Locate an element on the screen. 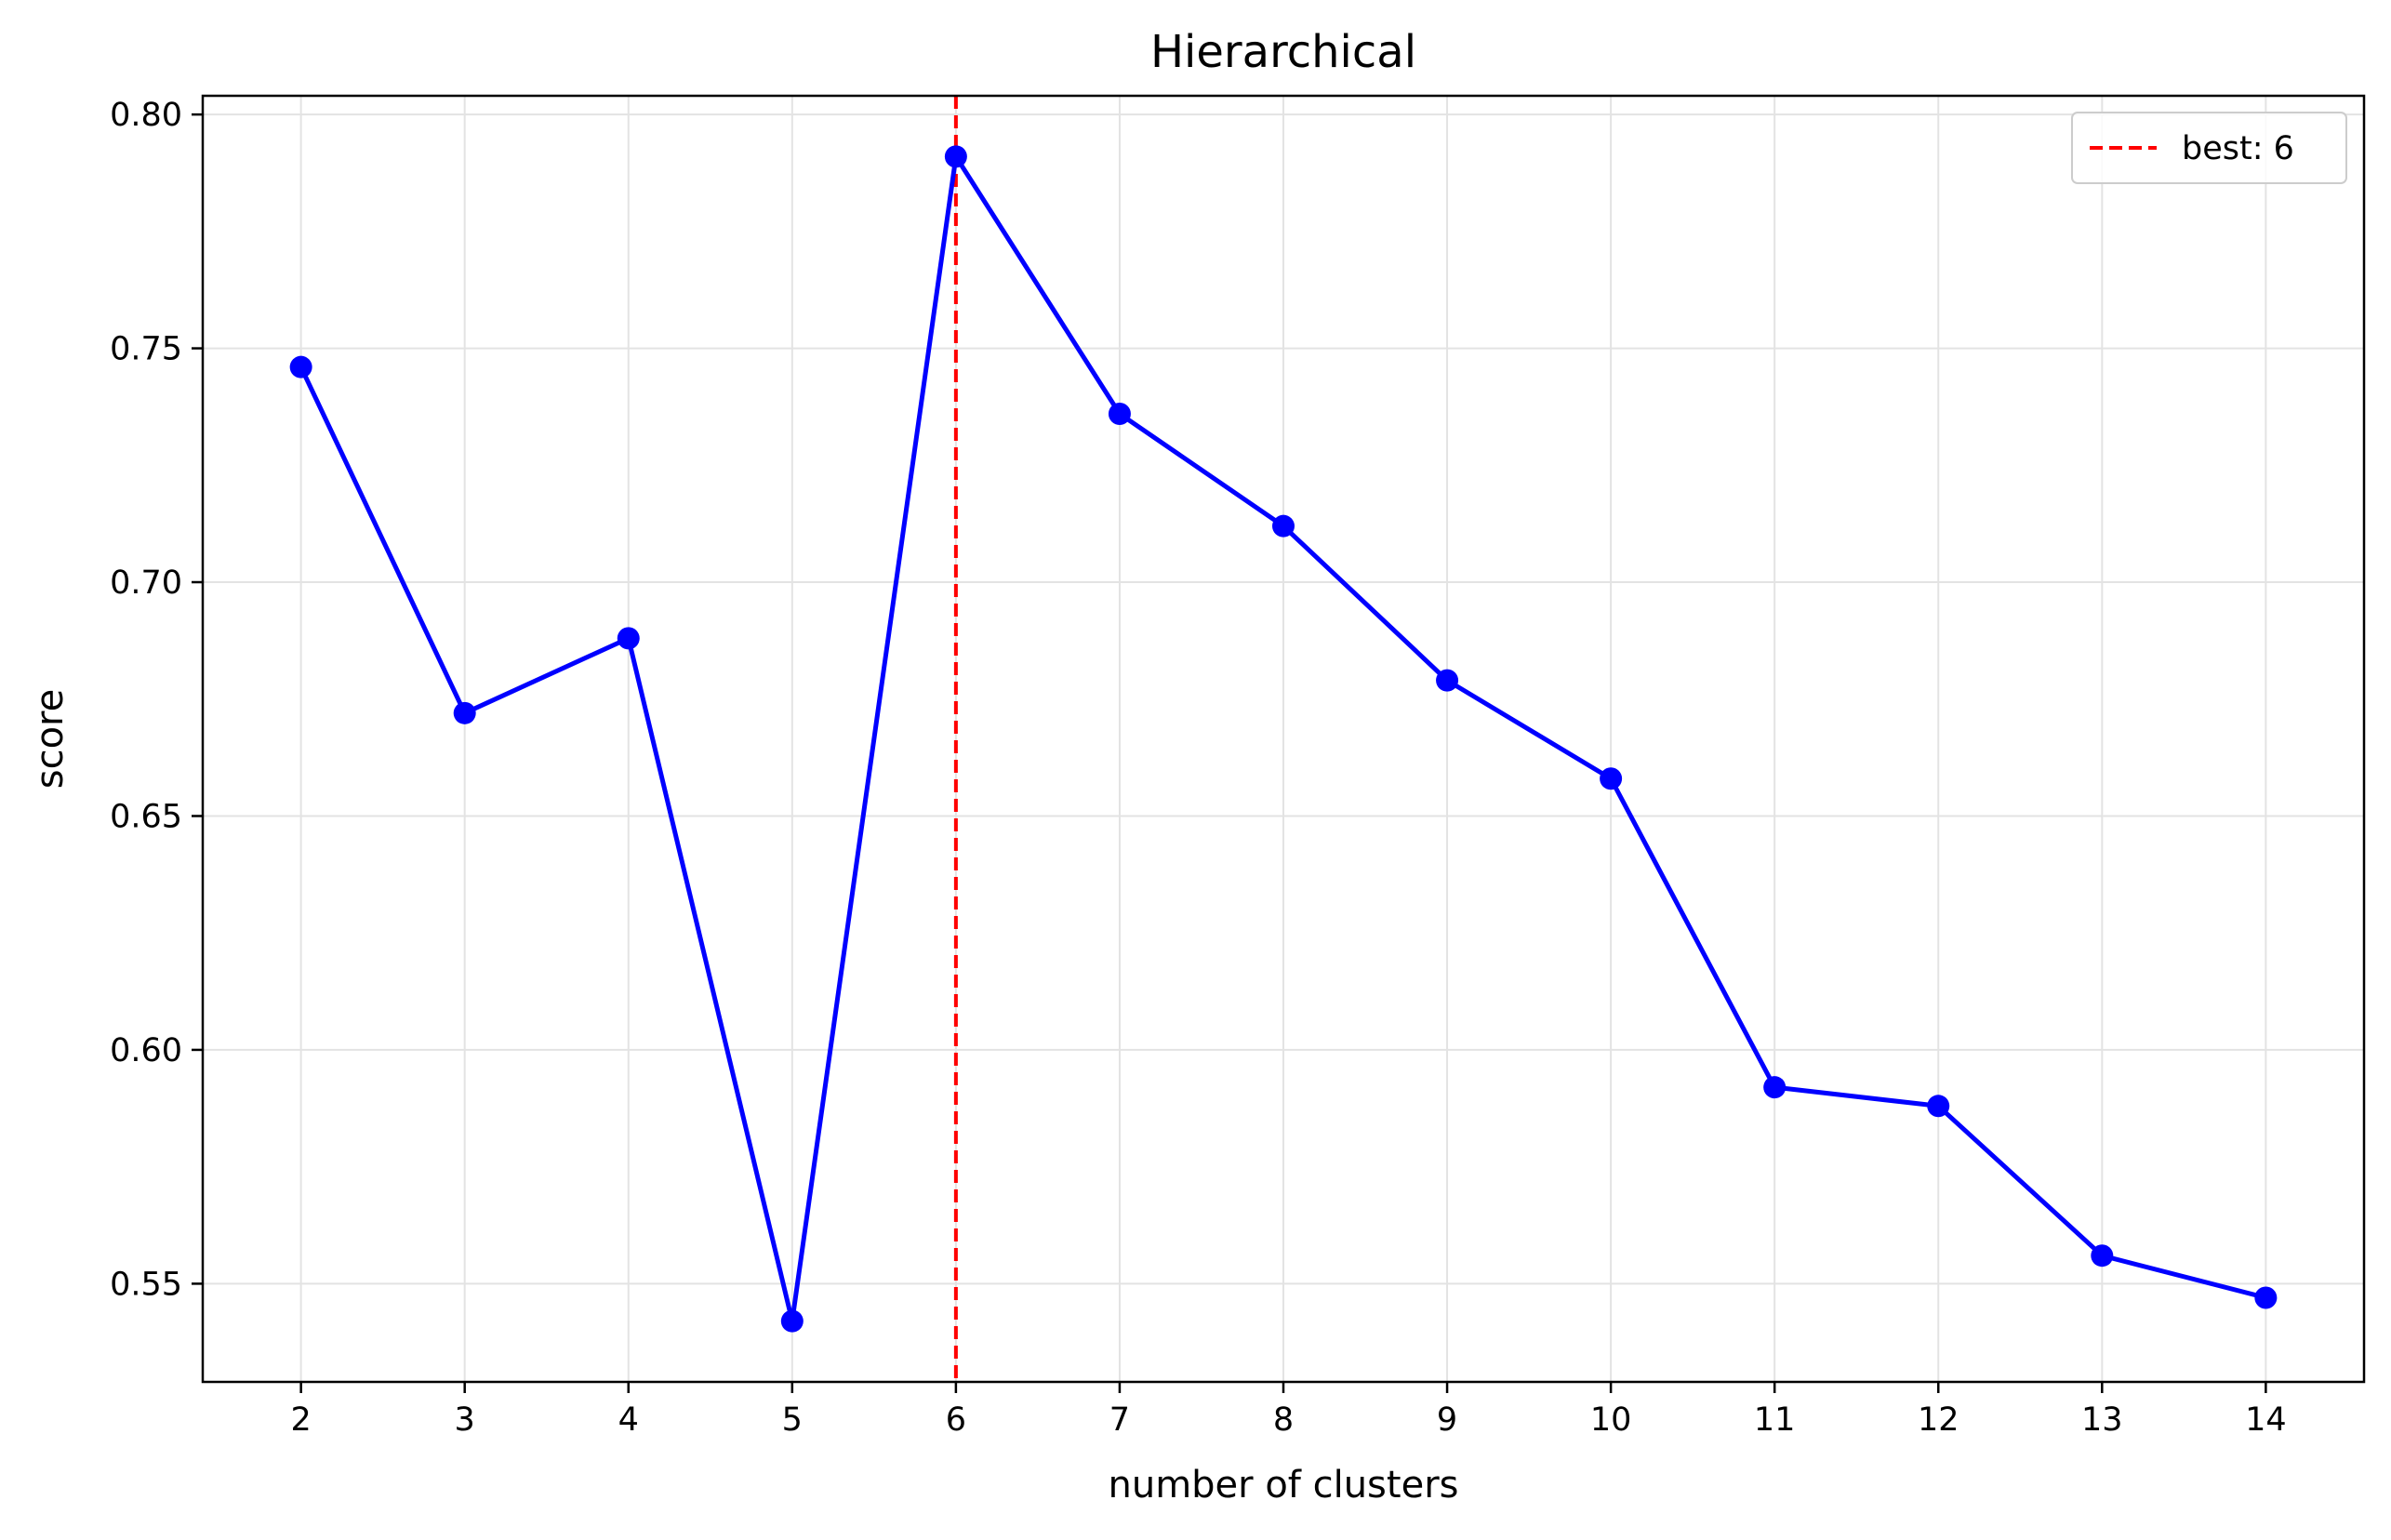 The width and height of the screenshot is (2391, 1540). data-point-k3 is located at coordinates (464, 712).